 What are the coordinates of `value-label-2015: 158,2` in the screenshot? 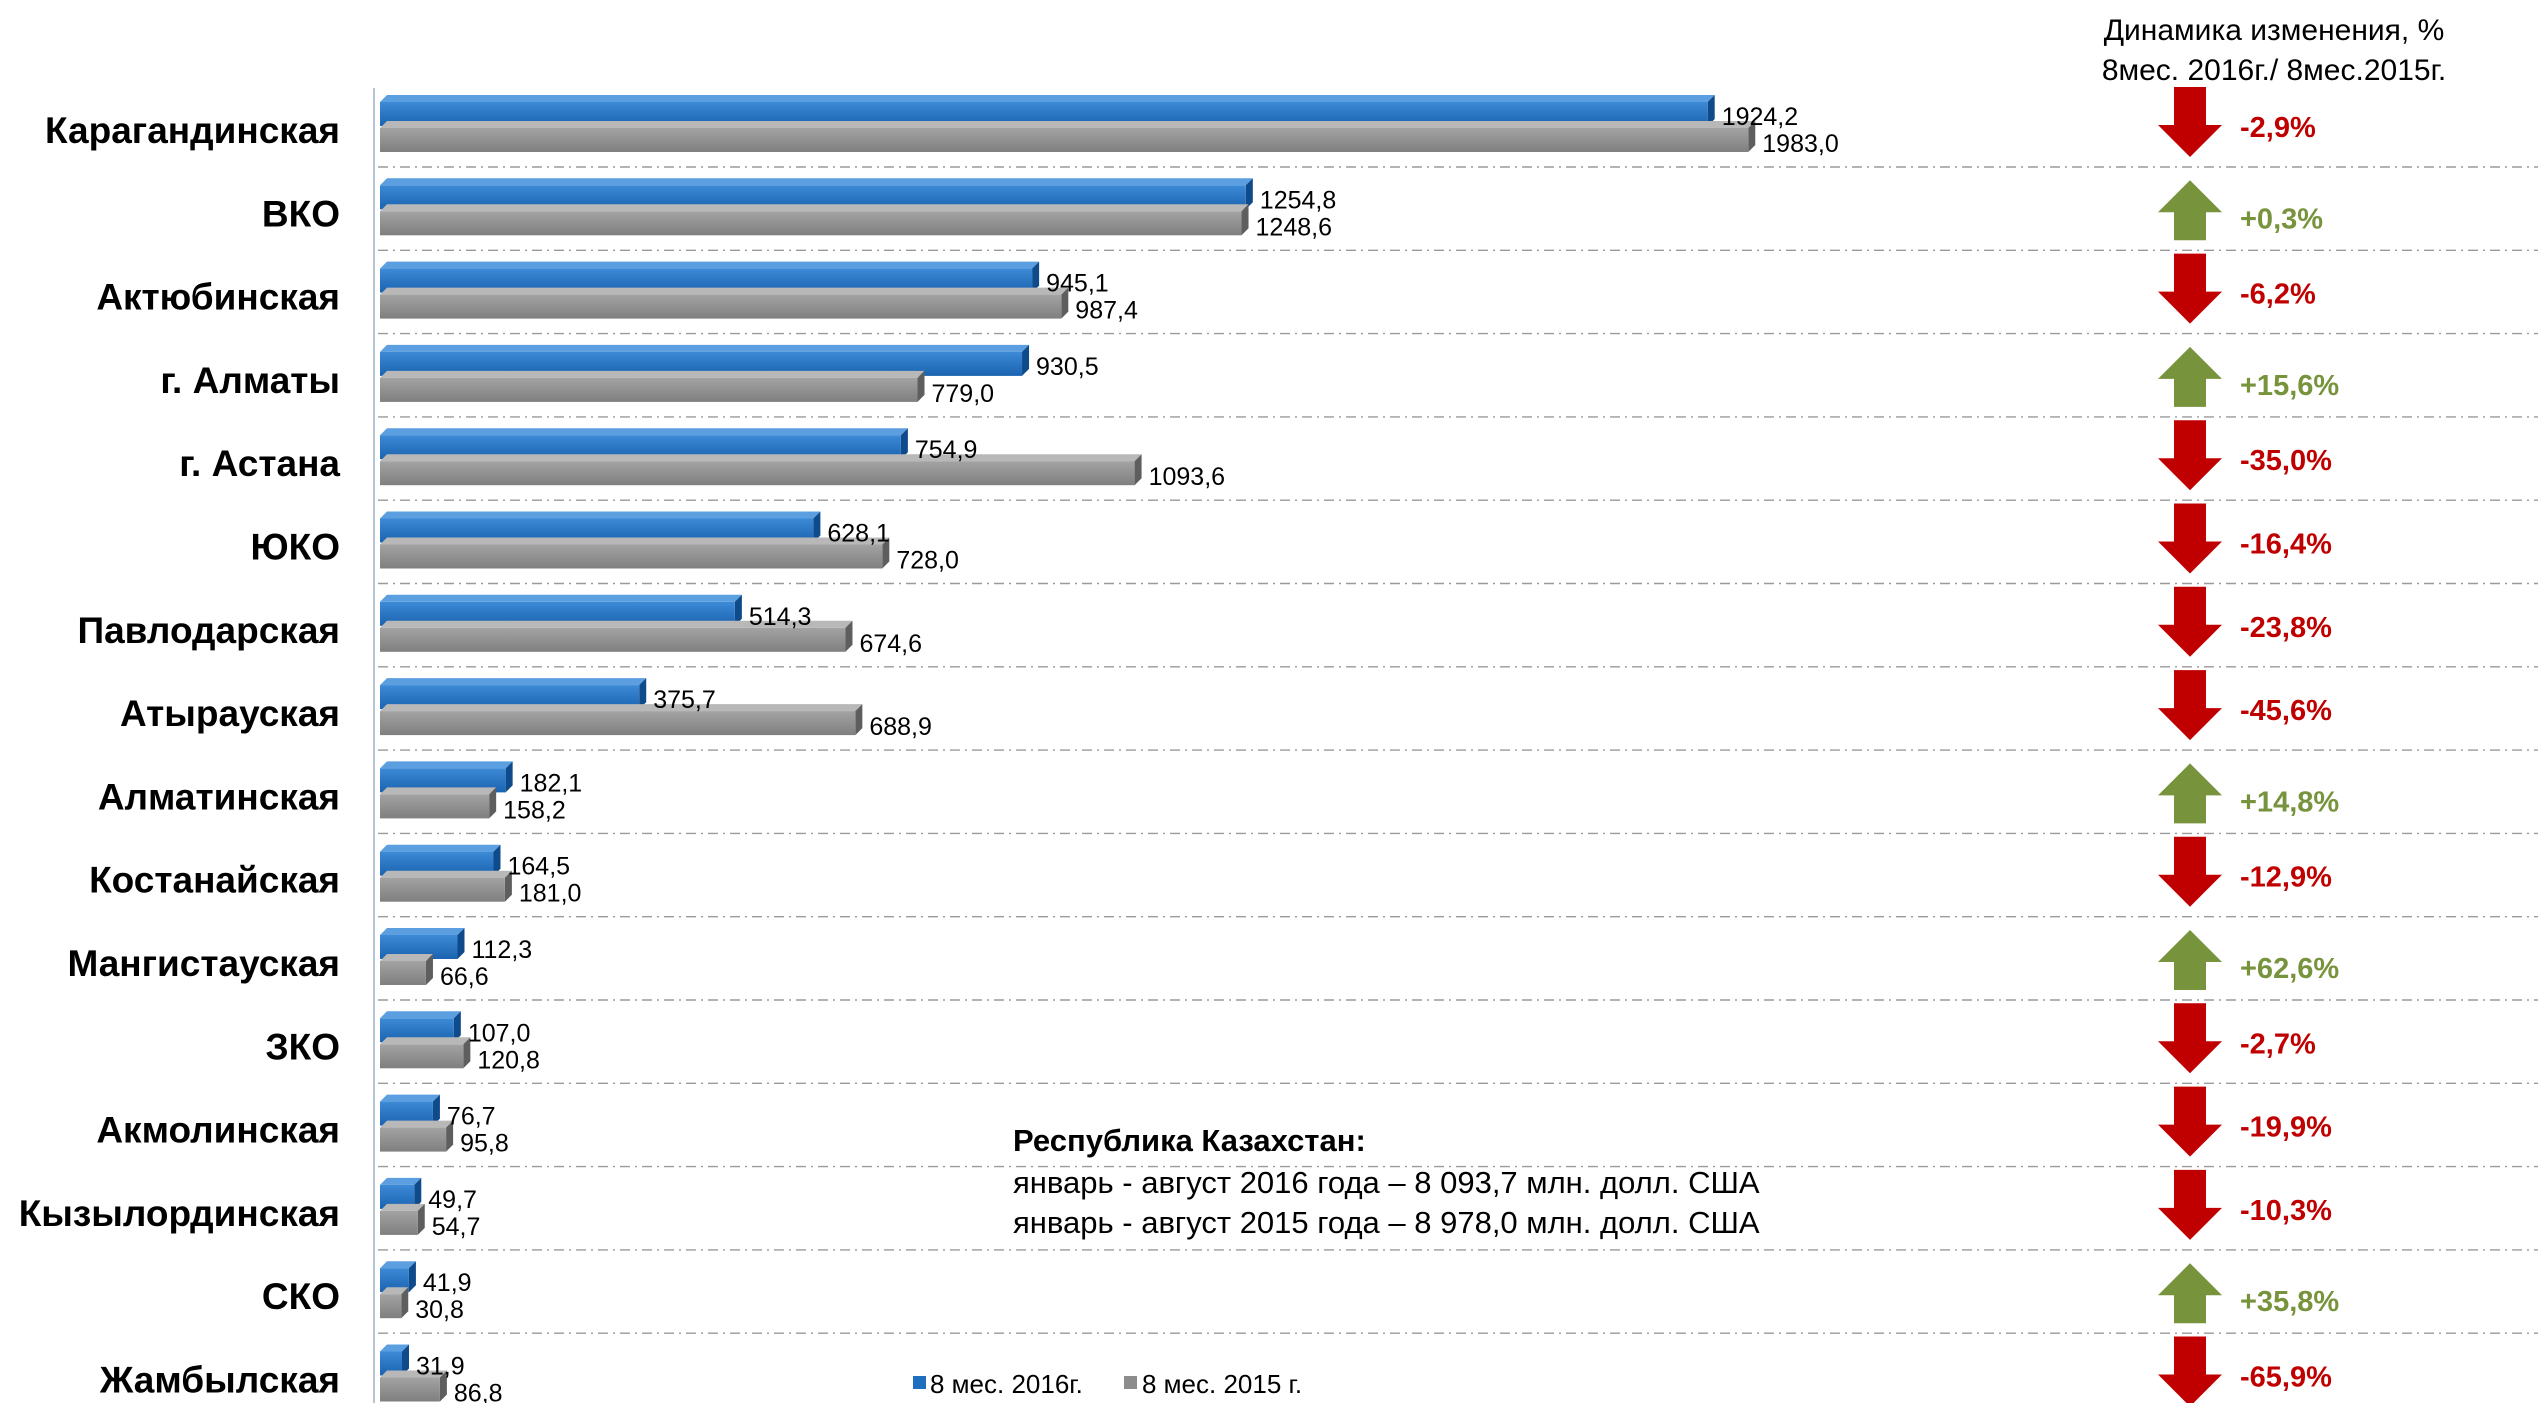 It's located at (534, 810).